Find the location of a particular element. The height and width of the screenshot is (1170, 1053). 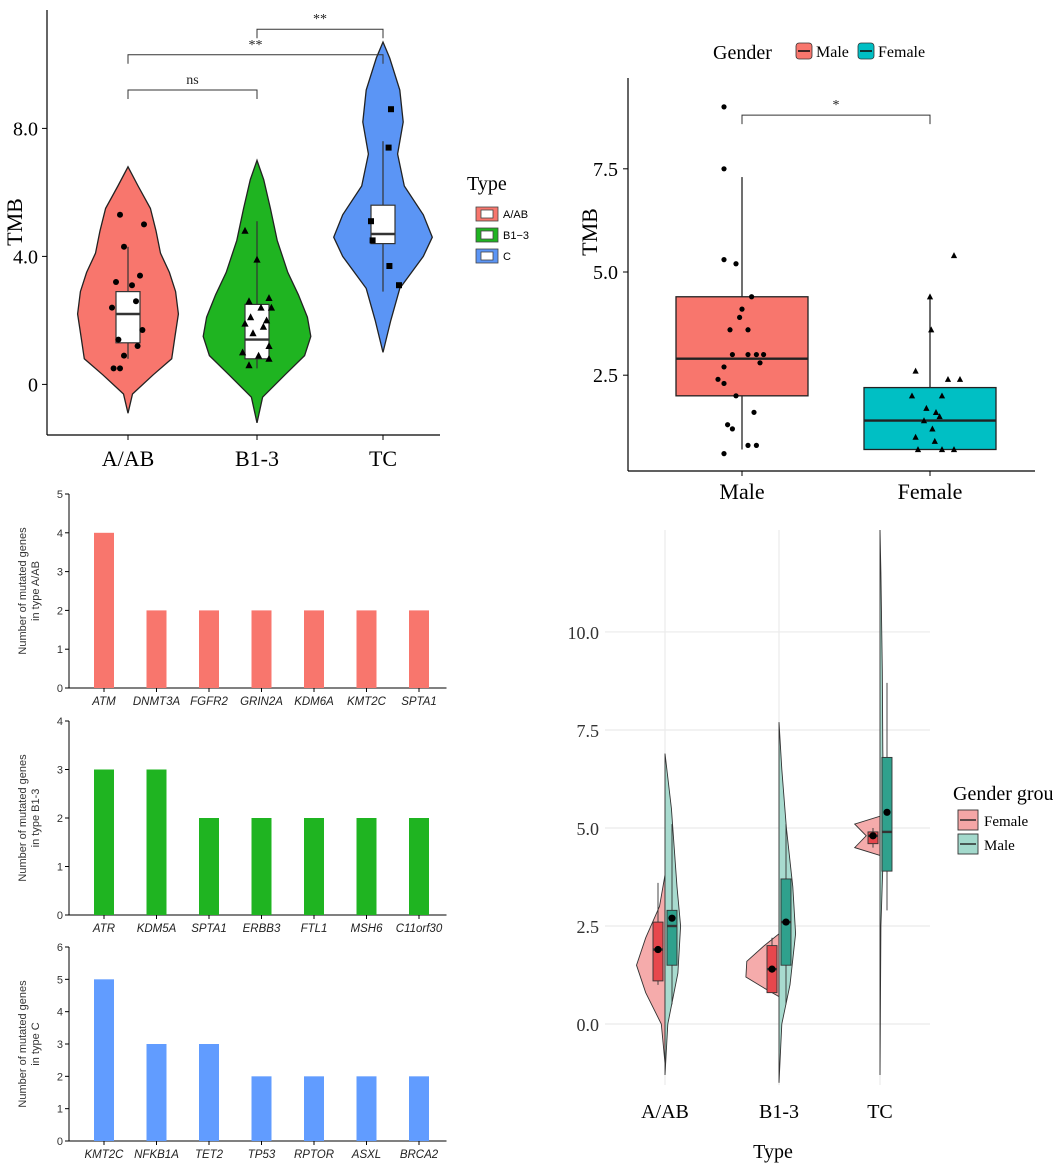

a-legend-label-1: B1−3 is located at coordinates (516, 236).